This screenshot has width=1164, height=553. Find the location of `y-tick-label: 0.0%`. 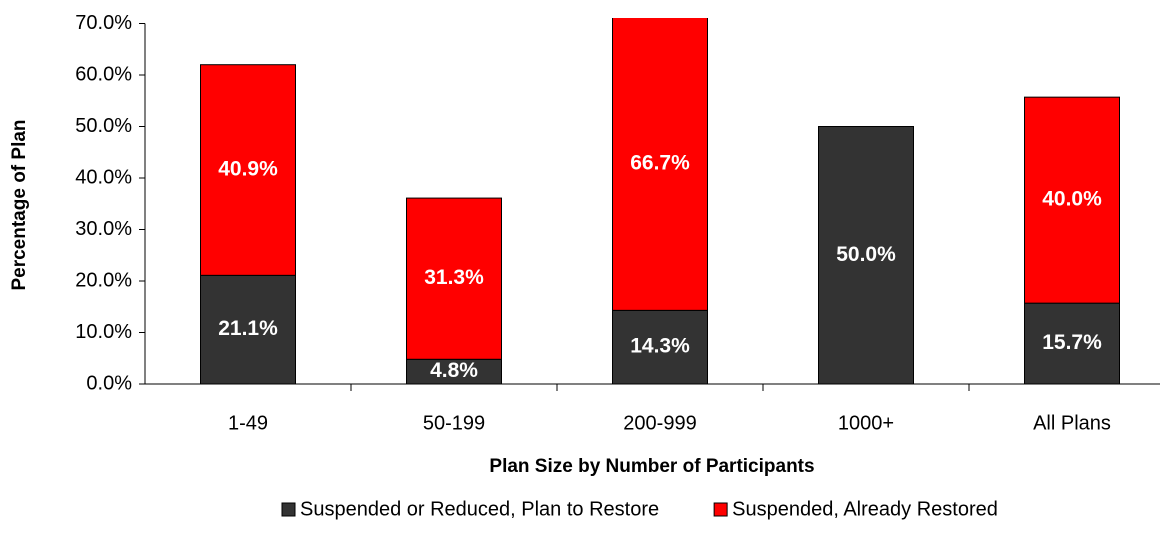

y-tick-label: 0.0% is located at coordinates (109, 383).